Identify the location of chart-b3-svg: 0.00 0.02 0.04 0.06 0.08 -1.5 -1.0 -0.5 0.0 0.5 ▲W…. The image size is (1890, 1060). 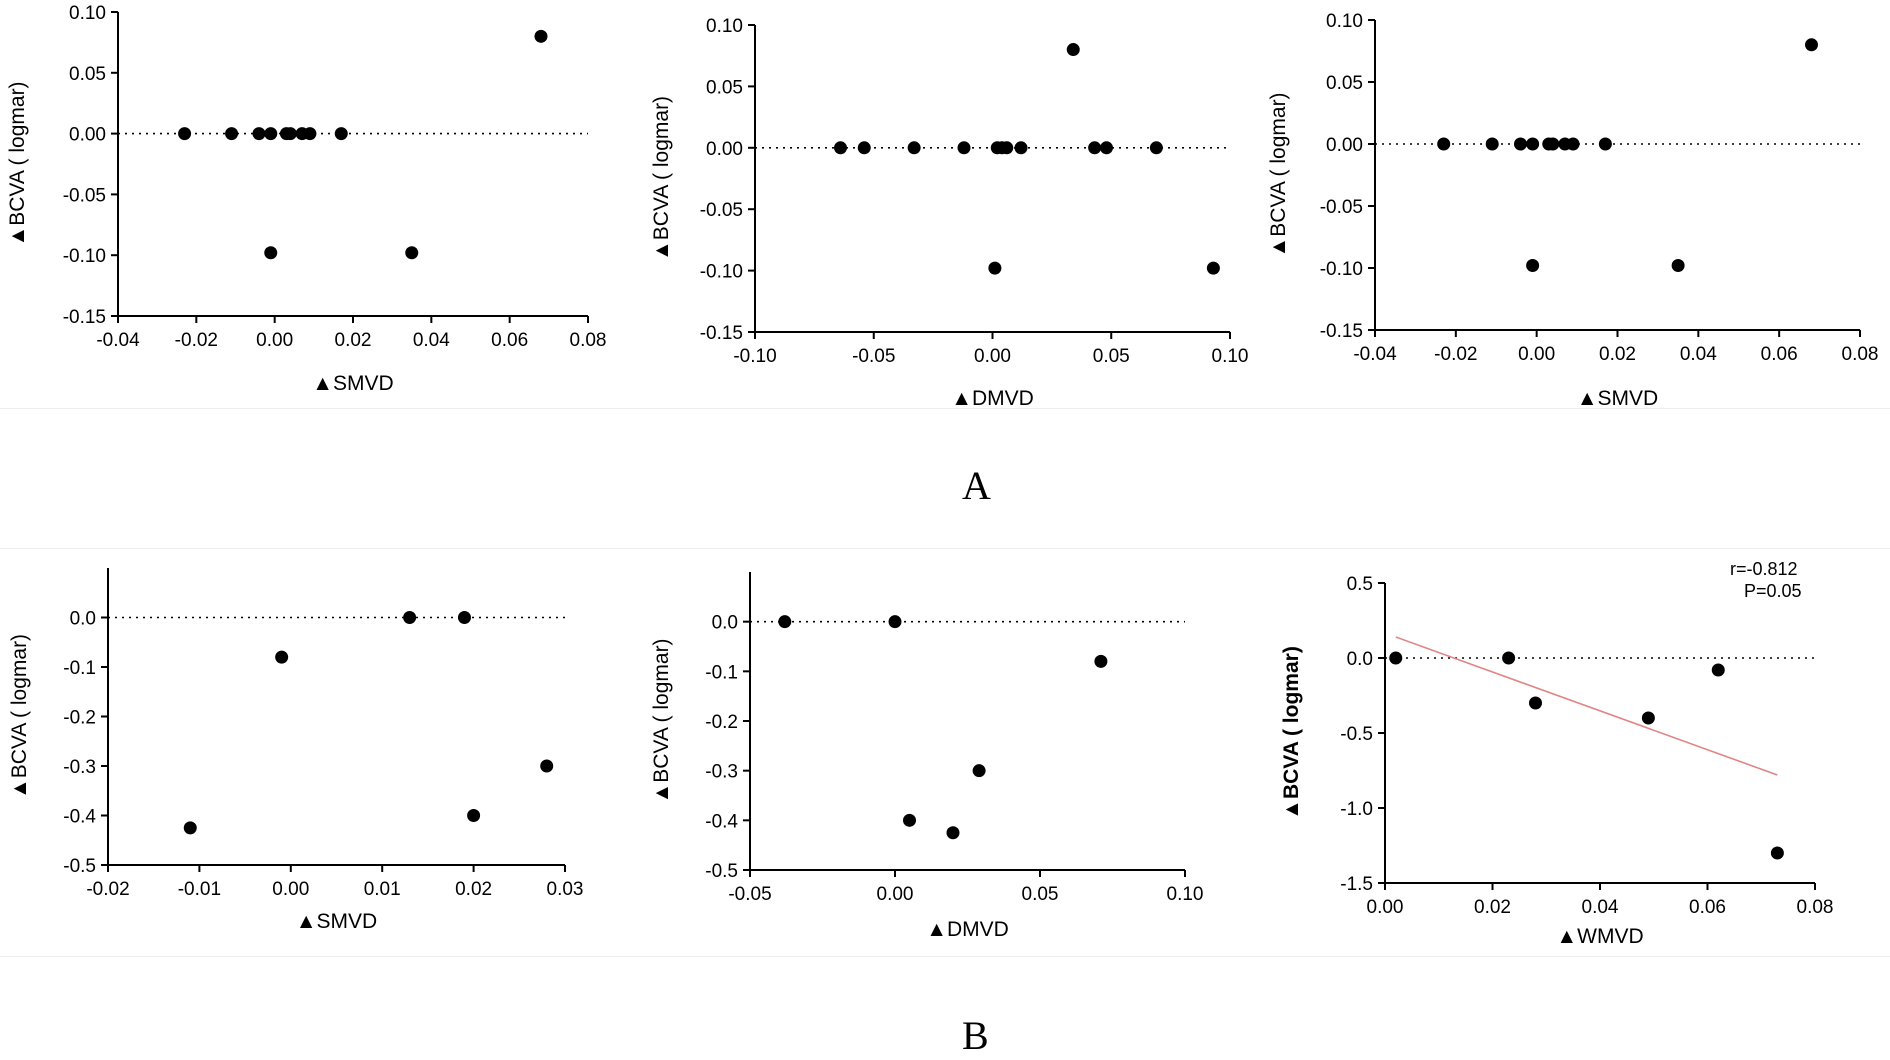
(1556, 753).